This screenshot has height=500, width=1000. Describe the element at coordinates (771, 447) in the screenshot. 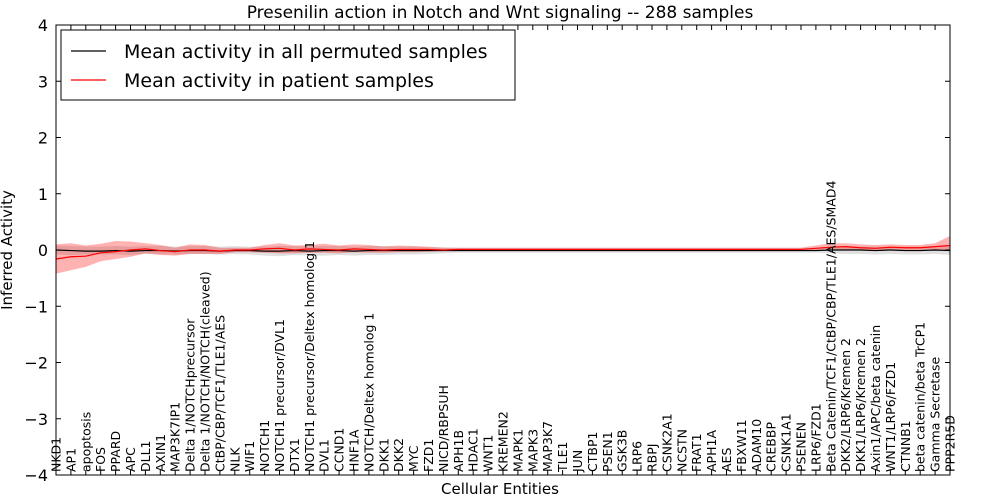

I see `x-tick-label: CREBBP` at that location.